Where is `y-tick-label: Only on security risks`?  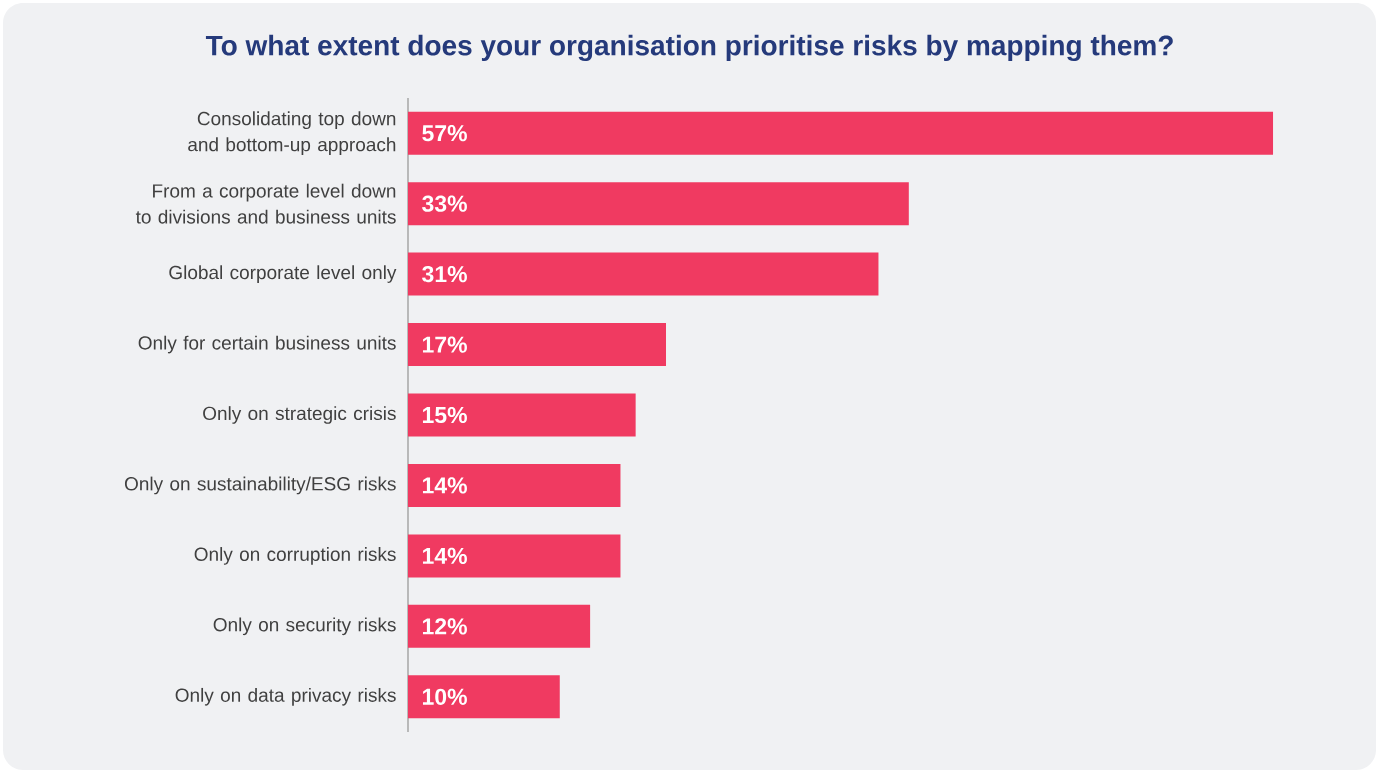 y-tick-label: Only on security risks is located at coordinates (304, 626).